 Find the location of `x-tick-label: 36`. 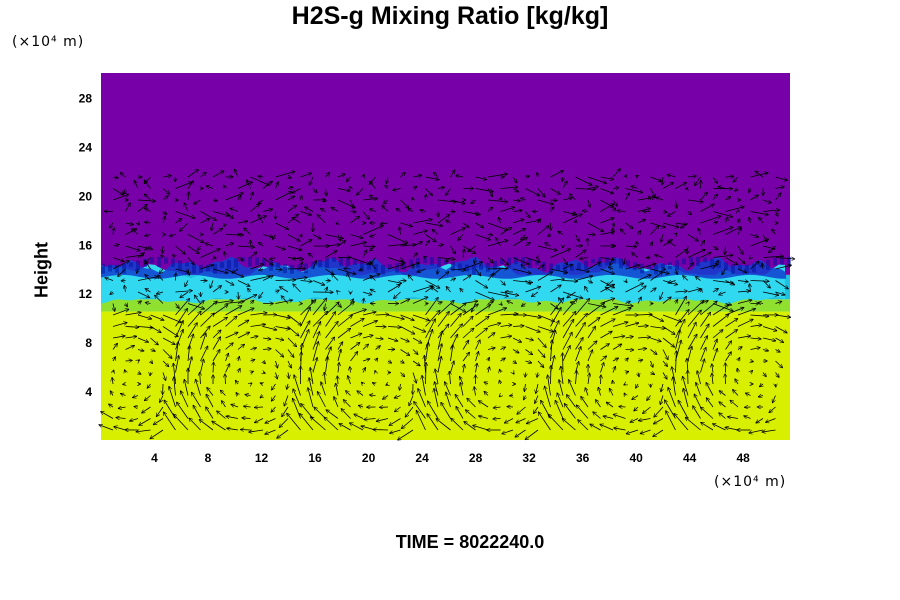

x-tick-label: 36 is located at coordinates (583, 458).